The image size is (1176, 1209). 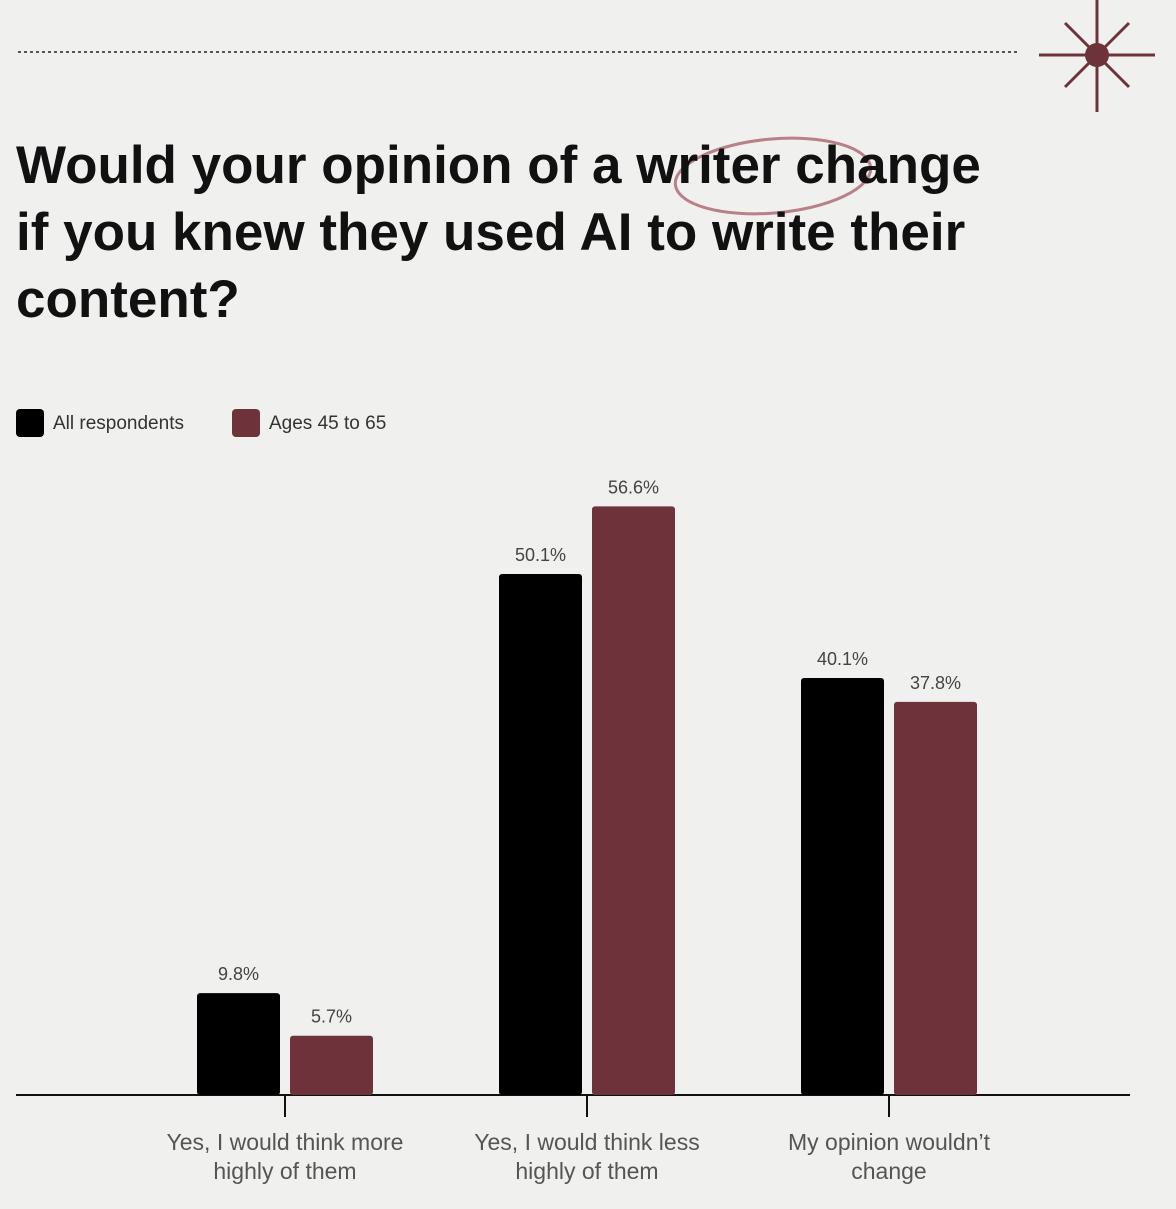 What do you see at coordinates (773, 176) in the screenshot?
I see `highlight-circle` at bounding box center [773, 176].